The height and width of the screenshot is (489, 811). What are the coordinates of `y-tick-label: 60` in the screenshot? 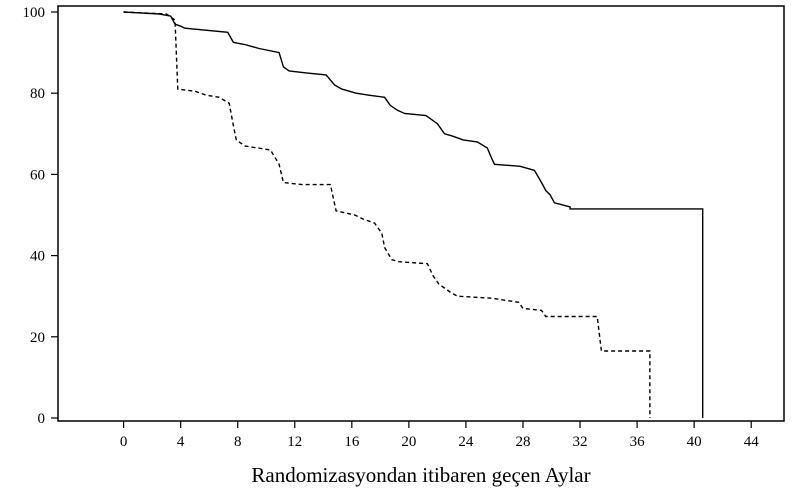 It's located at (37, 175).